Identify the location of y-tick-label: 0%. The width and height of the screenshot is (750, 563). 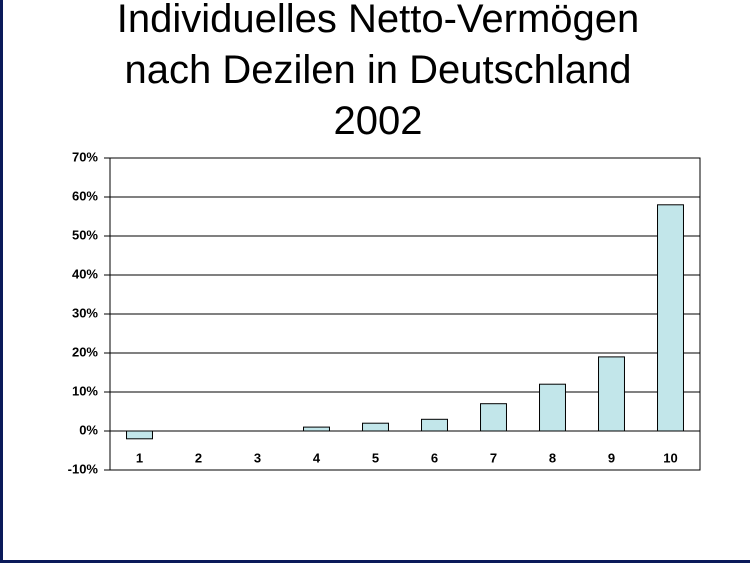
(88, 429).